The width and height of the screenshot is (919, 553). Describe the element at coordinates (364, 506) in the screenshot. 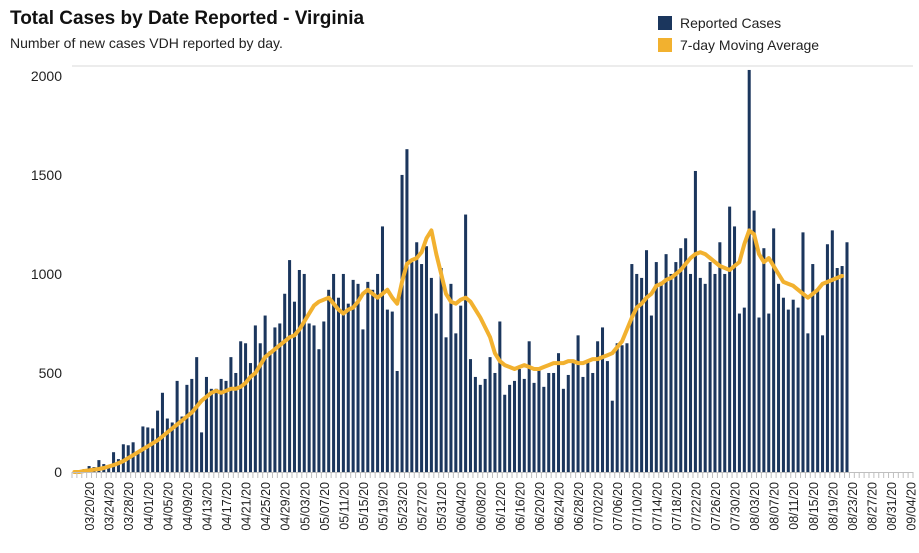

I see `x-tick-label: 05/15/20` at that location.